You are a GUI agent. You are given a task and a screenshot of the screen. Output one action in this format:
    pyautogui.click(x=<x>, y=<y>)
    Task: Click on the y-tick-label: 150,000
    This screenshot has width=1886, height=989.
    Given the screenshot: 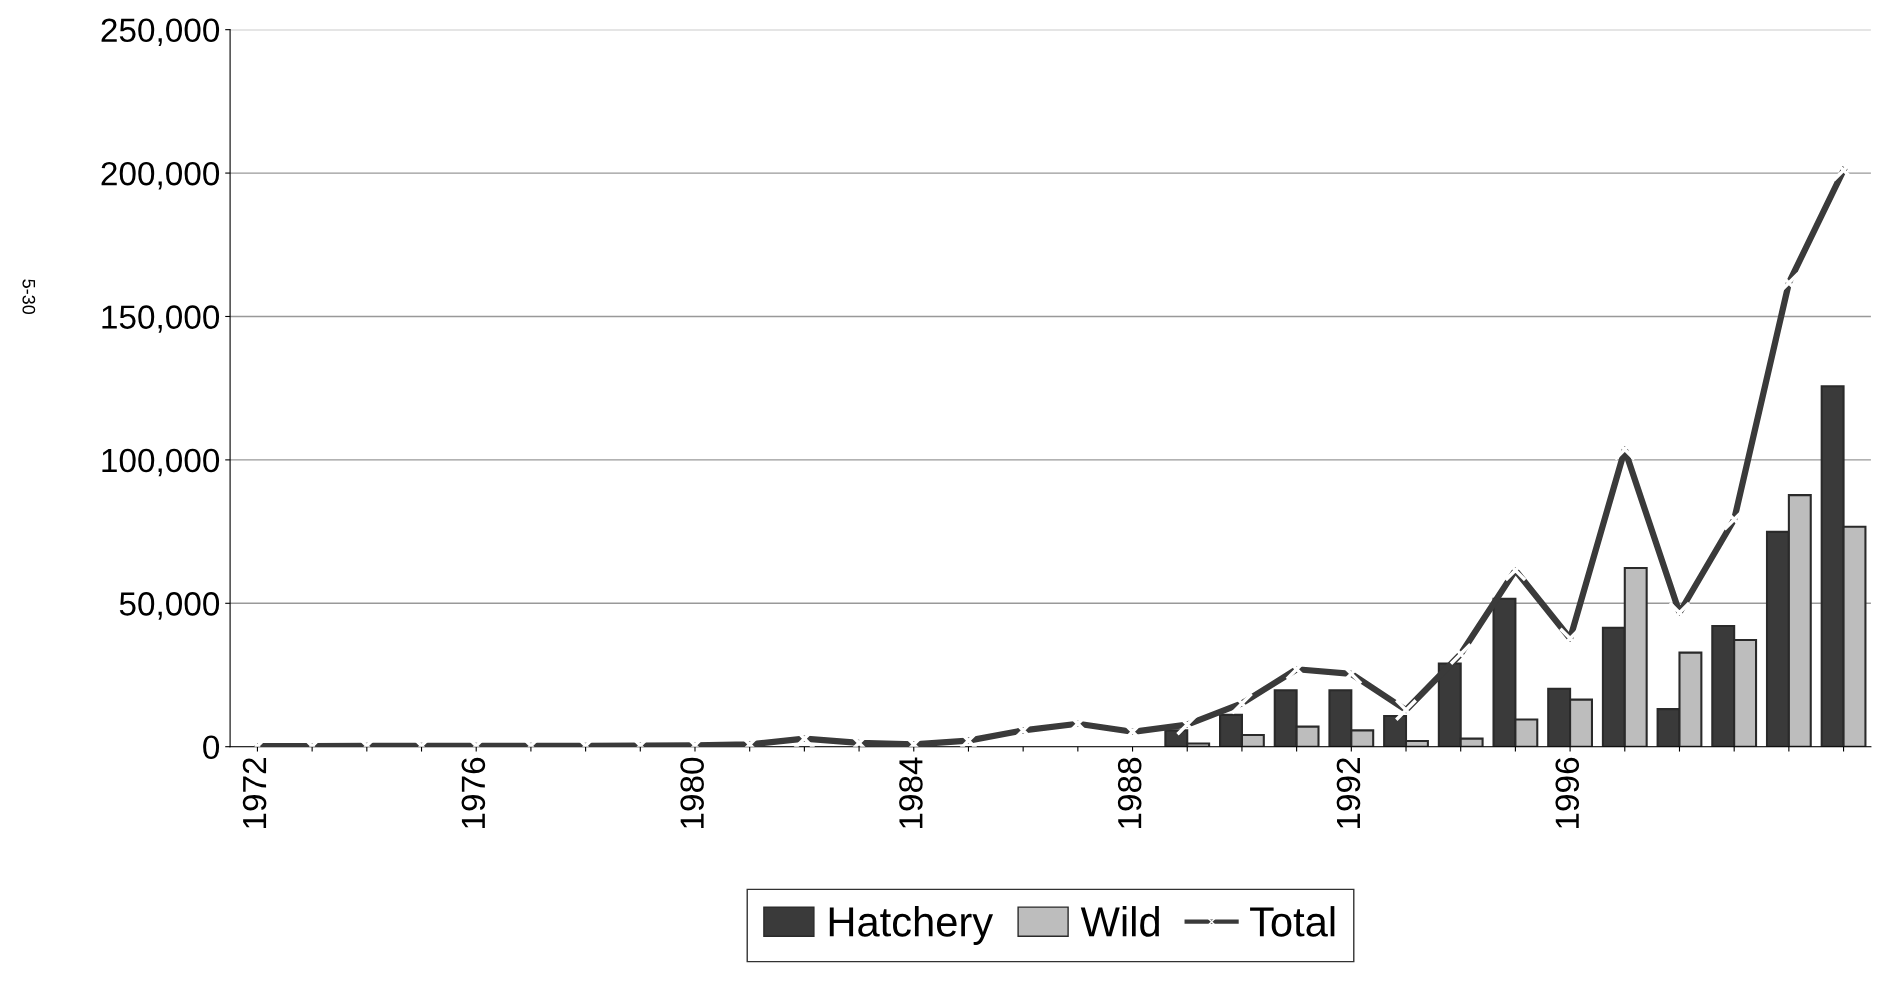 What is the action you would take?
    pyautogui.click(x=161, y=319)
    